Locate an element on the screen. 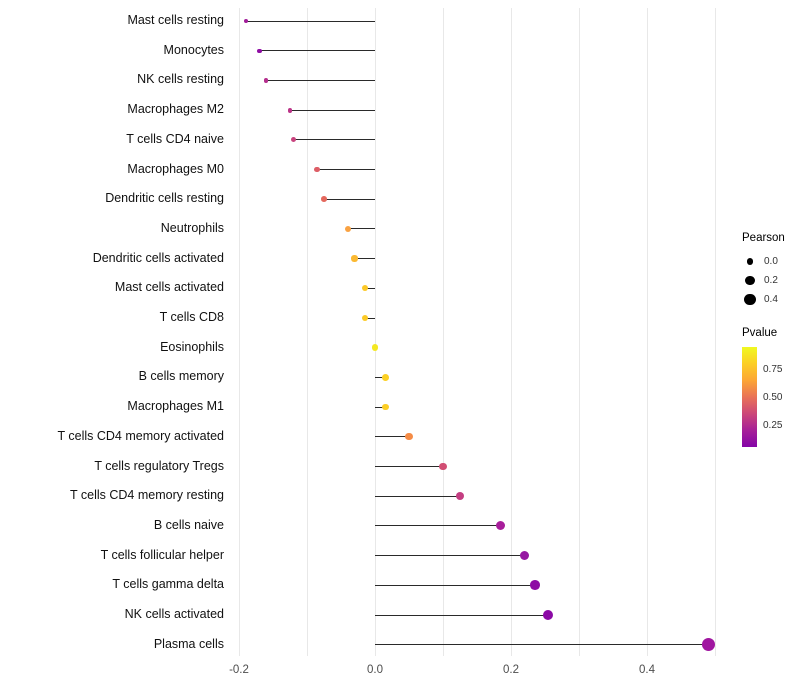 This screenshot has width=800, height=700. x-tick-label: 0.4 is located at coordinates (647, 670).